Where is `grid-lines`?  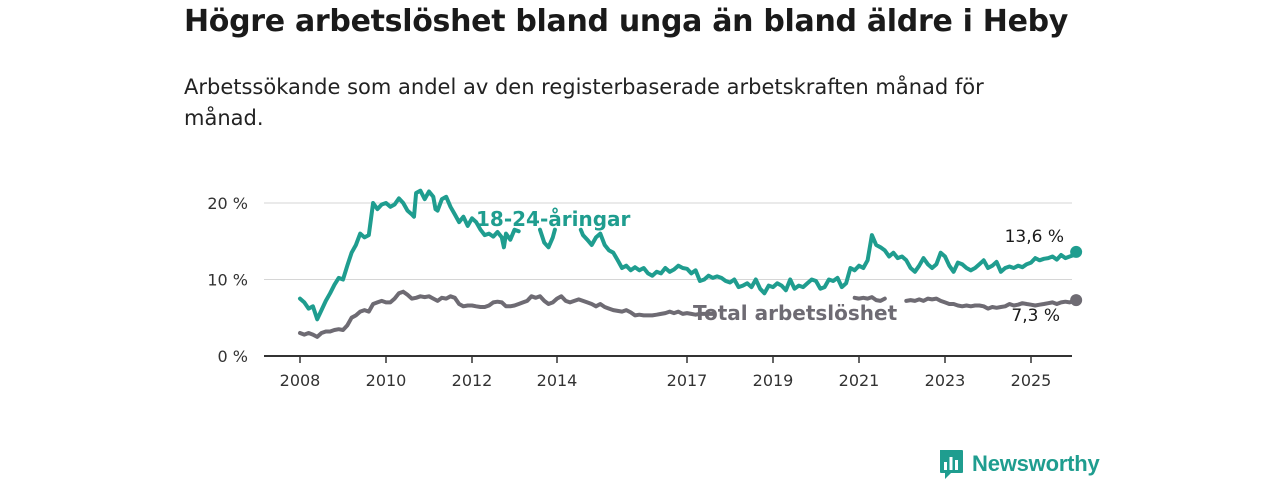
grid-lines is located at coordinates (668, 241).